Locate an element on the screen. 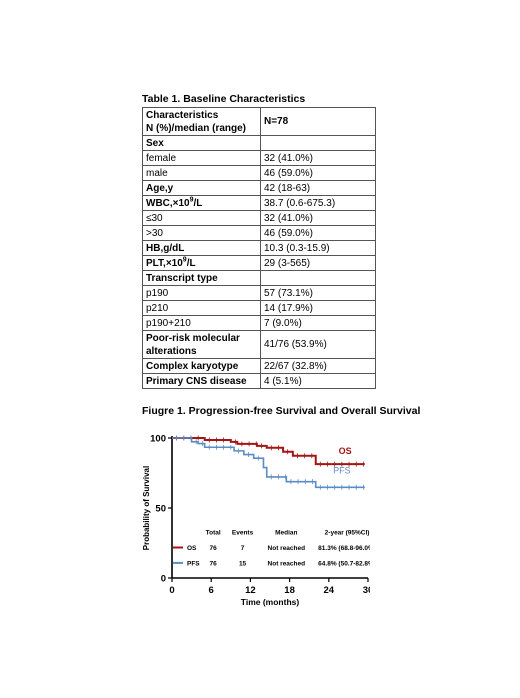 Image resolution: width=520 pixels, height=698 pixels. x-axis-label: Time (months) is located at coordinates (270, 602).